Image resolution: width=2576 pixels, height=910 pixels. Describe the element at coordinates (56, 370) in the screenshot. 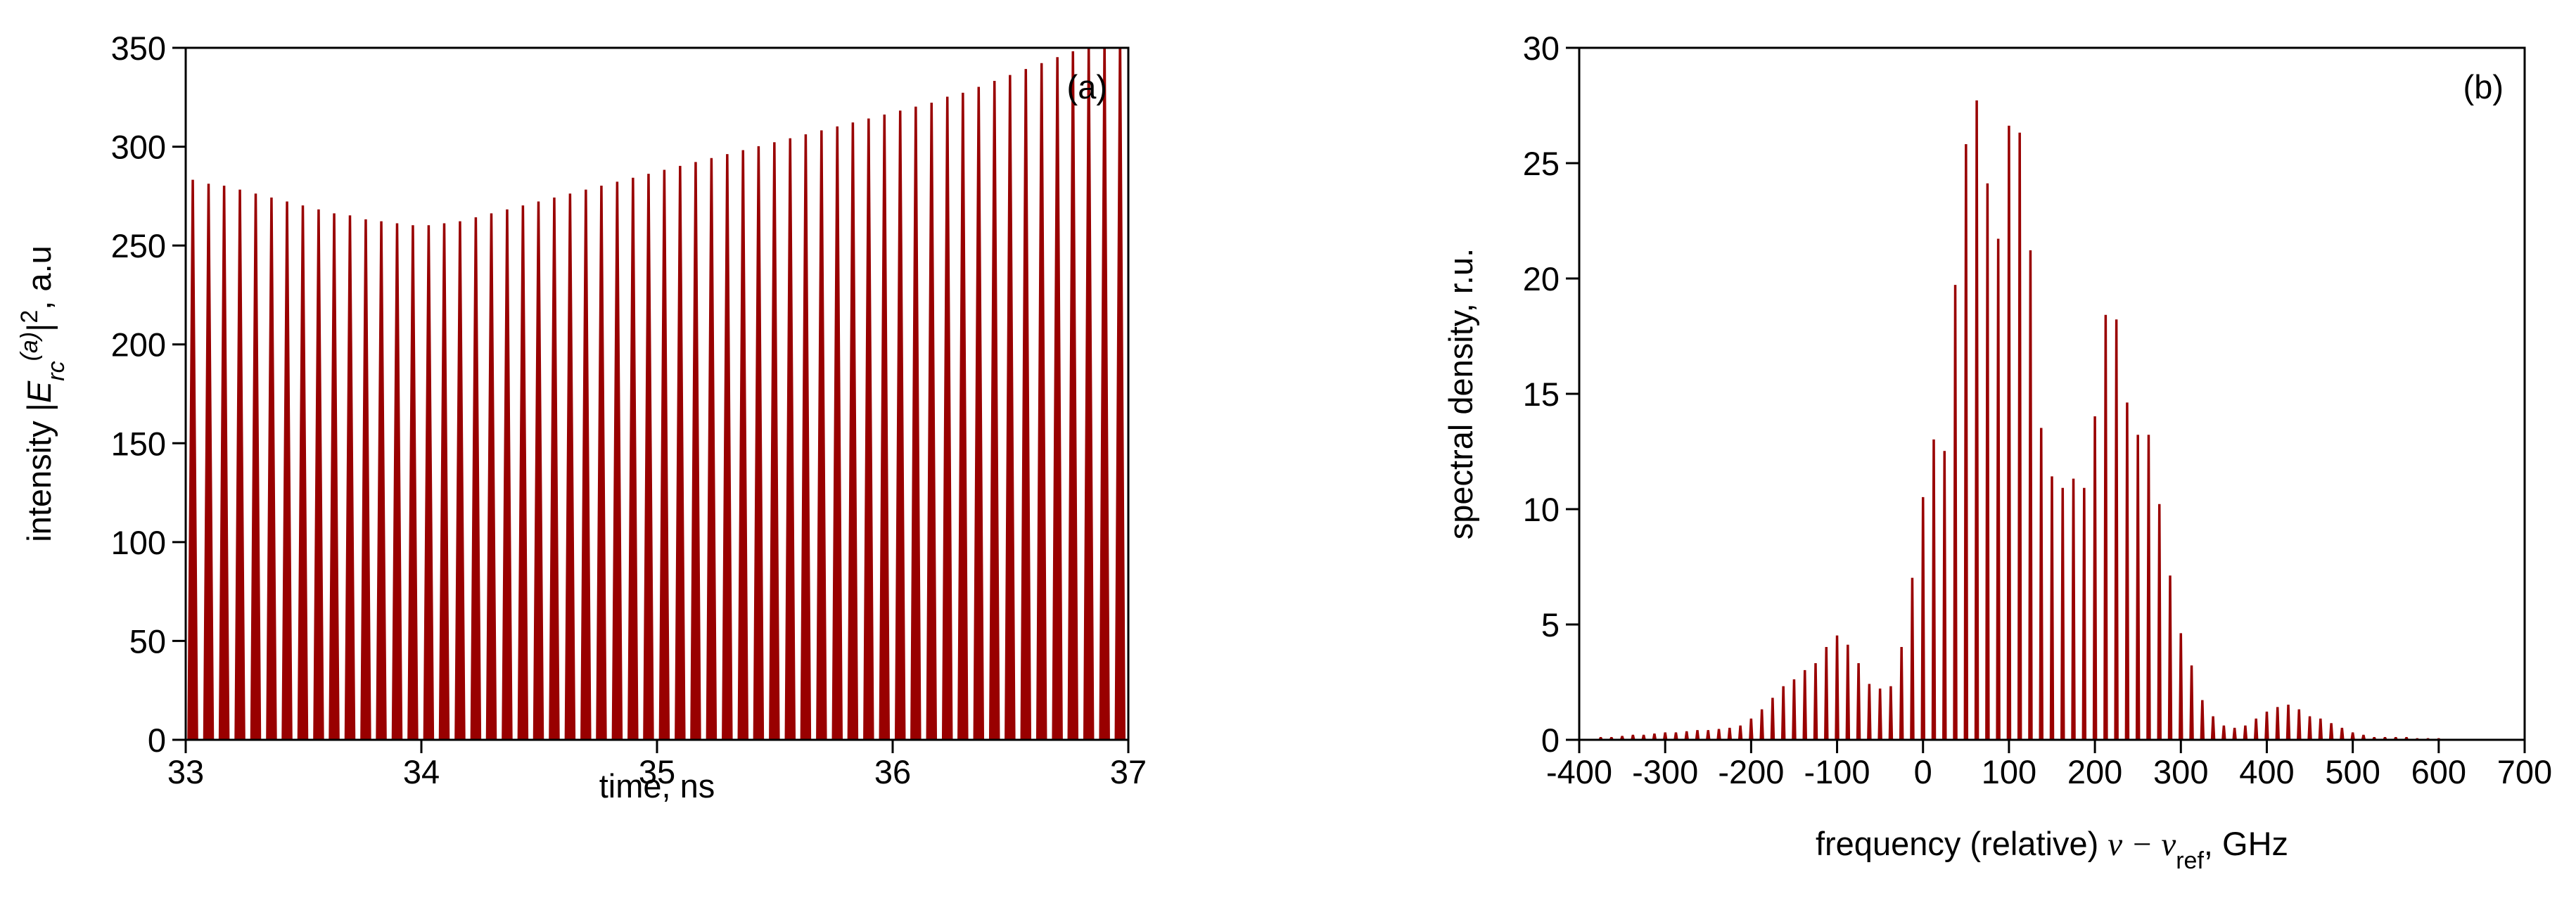

I see `label-part: rc` at that location.